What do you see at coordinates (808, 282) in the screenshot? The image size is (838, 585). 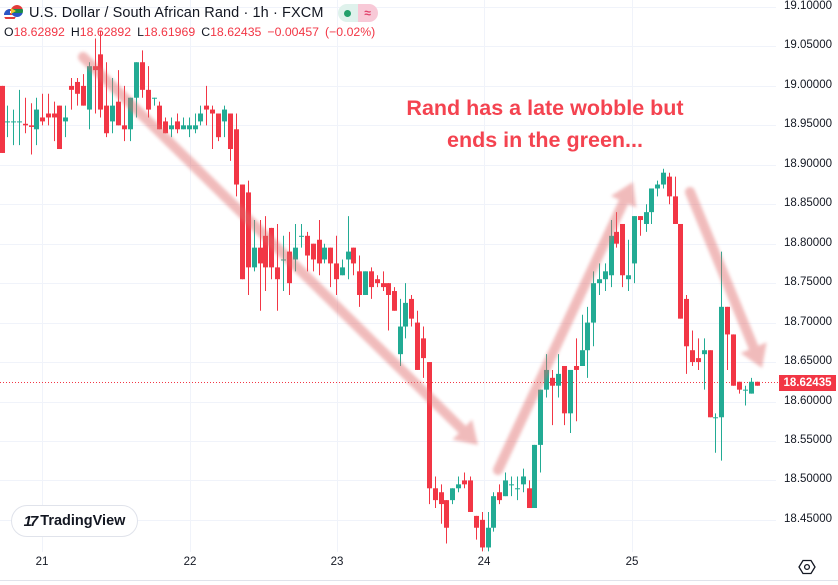 I see `price-axis-label: 18.75000` at bounding box center [808, 282].